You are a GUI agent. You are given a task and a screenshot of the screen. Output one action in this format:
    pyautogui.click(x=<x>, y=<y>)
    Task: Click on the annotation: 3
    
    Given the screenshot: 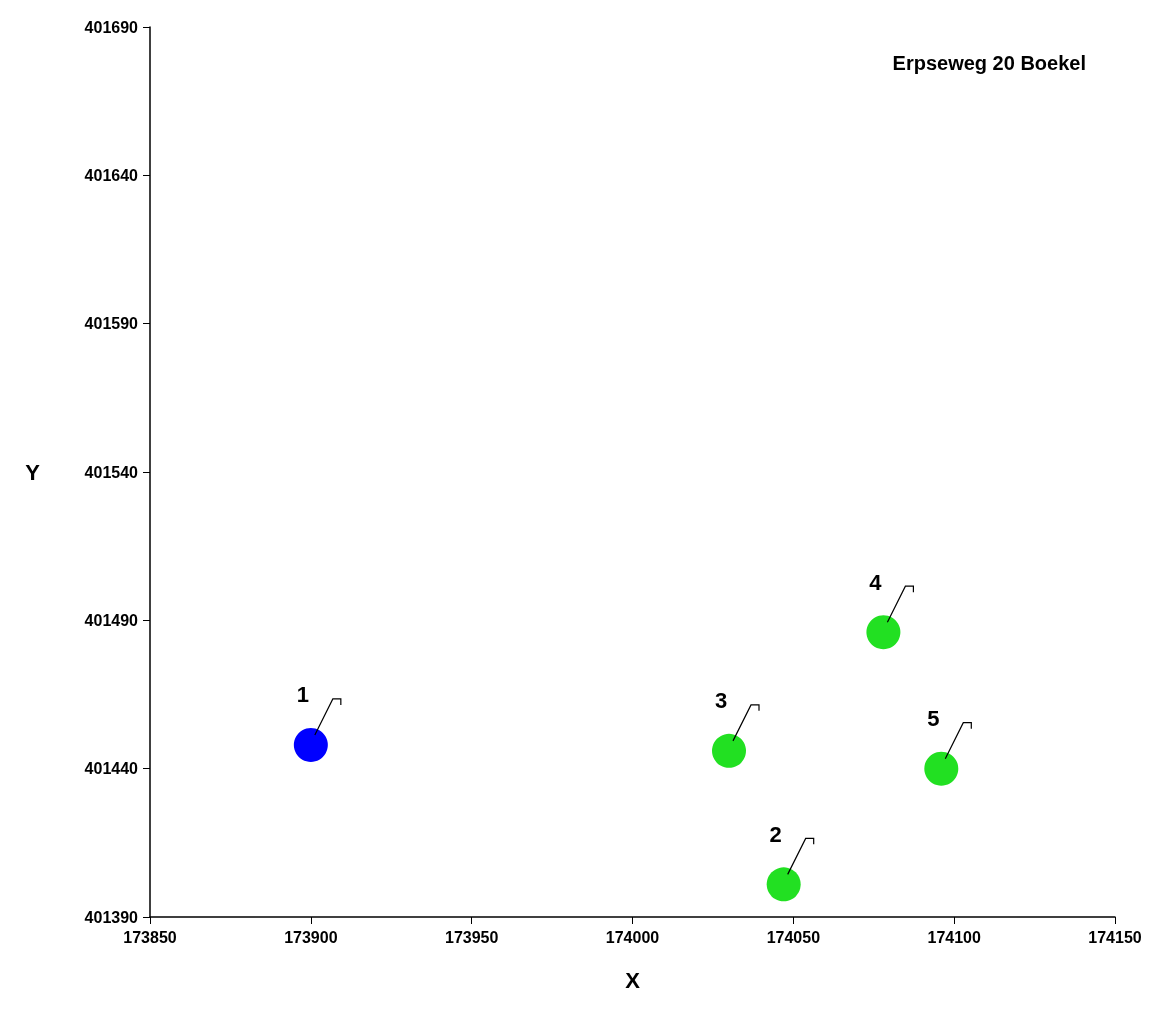 What is the action you would take?
    pyautogui.click(x=721, y=701)
    